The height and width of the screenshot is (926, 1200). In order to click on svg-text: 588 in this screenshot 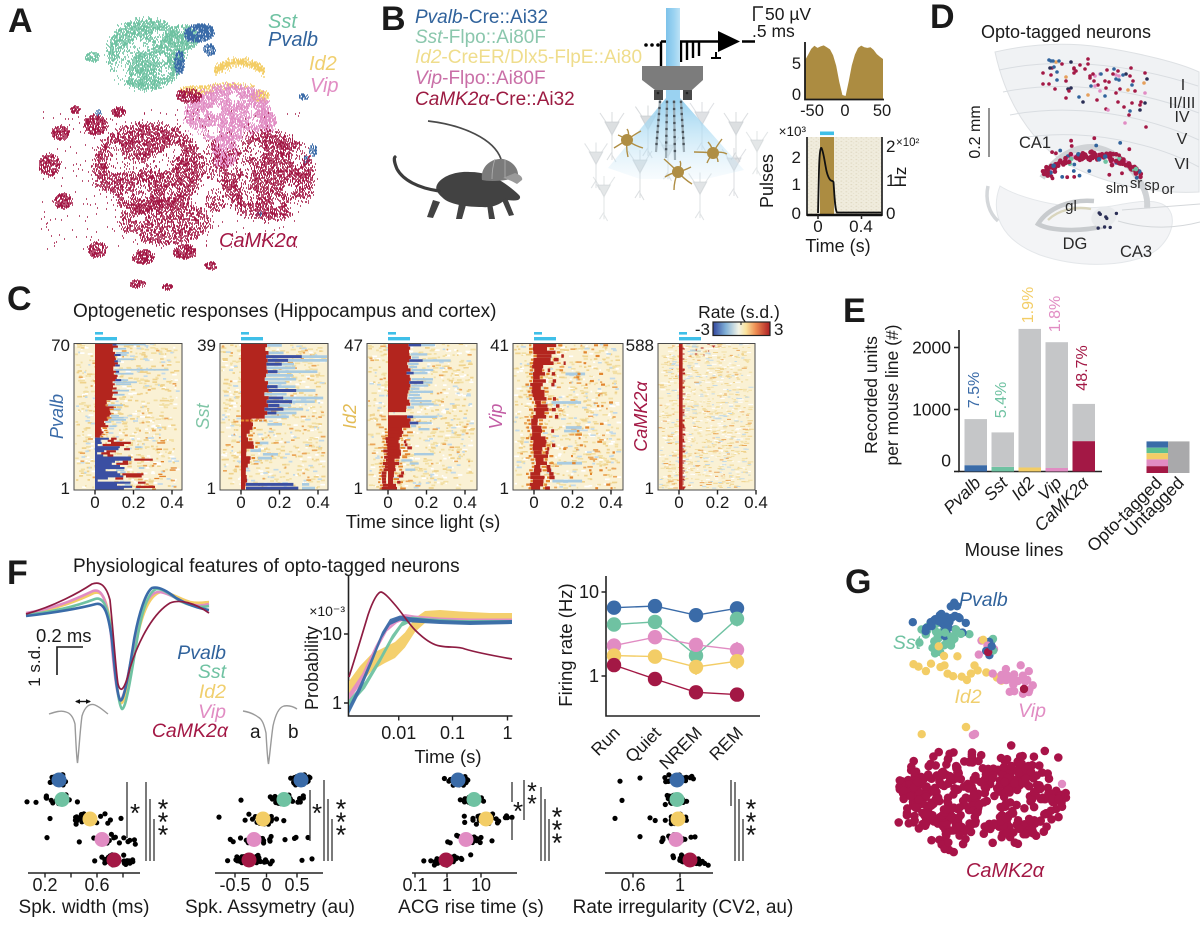, I will do `click(640, 345)`.